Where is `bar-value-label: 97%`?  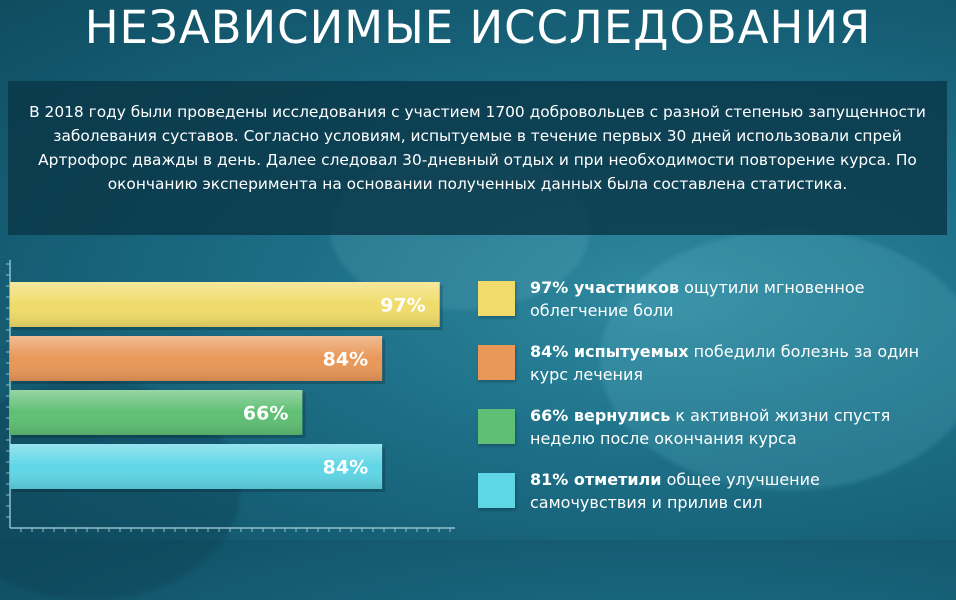 bar-value-label: 97% is located at coordinates (402, 306).